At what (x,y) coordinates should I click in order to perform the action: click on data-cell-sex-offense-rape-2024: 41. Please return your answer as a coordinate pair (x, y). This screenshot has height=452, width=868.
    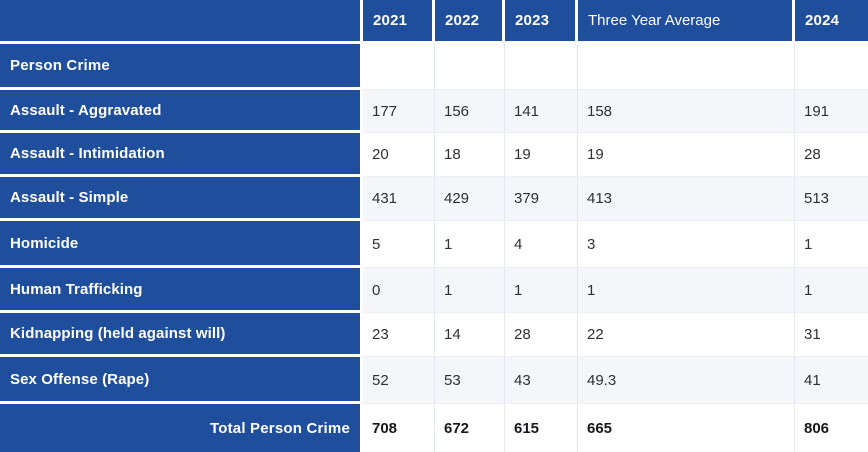
    Looking at the image, I should click on (831, 380).